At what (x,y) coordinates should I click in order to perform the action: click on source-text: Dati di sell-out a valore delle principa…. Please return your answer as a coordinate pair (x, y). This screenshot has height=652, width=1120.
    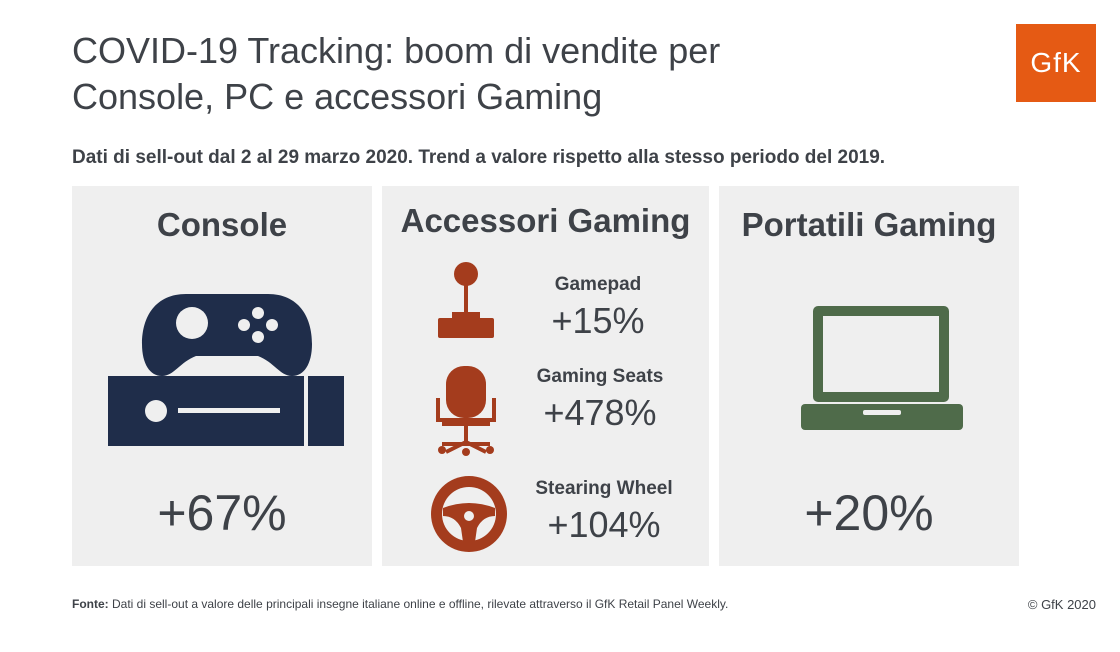
    Looking at the image, I should click on (418, 604).